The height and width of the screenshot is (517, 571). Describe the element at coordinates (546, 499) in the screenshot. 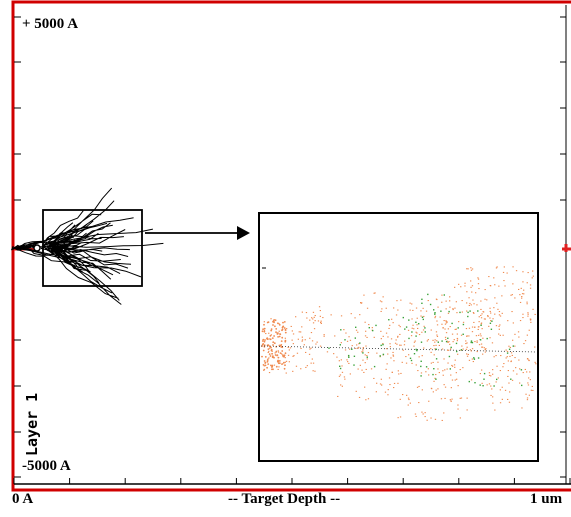

I see `x-max-label: 1 um` at that location.